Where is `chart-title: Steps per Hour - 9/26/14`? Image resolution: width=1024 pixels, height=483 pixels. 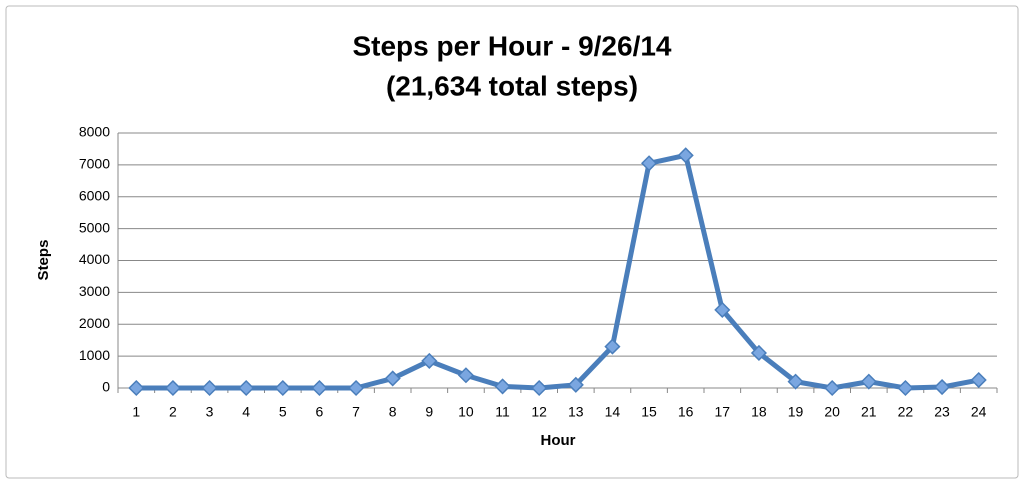
chart-title: Steps per Hour - 9/26/14 is located at coordinates (511, 45).